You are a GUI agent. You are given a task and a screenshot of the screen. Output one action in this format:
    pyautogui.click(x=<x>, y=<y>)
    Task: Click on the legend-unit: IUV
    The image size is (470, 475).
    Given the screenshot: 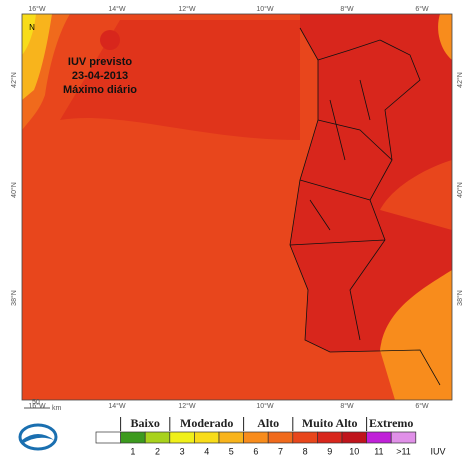 What is the action you would take?
    pyautogui.click(x=437, y=451)
    